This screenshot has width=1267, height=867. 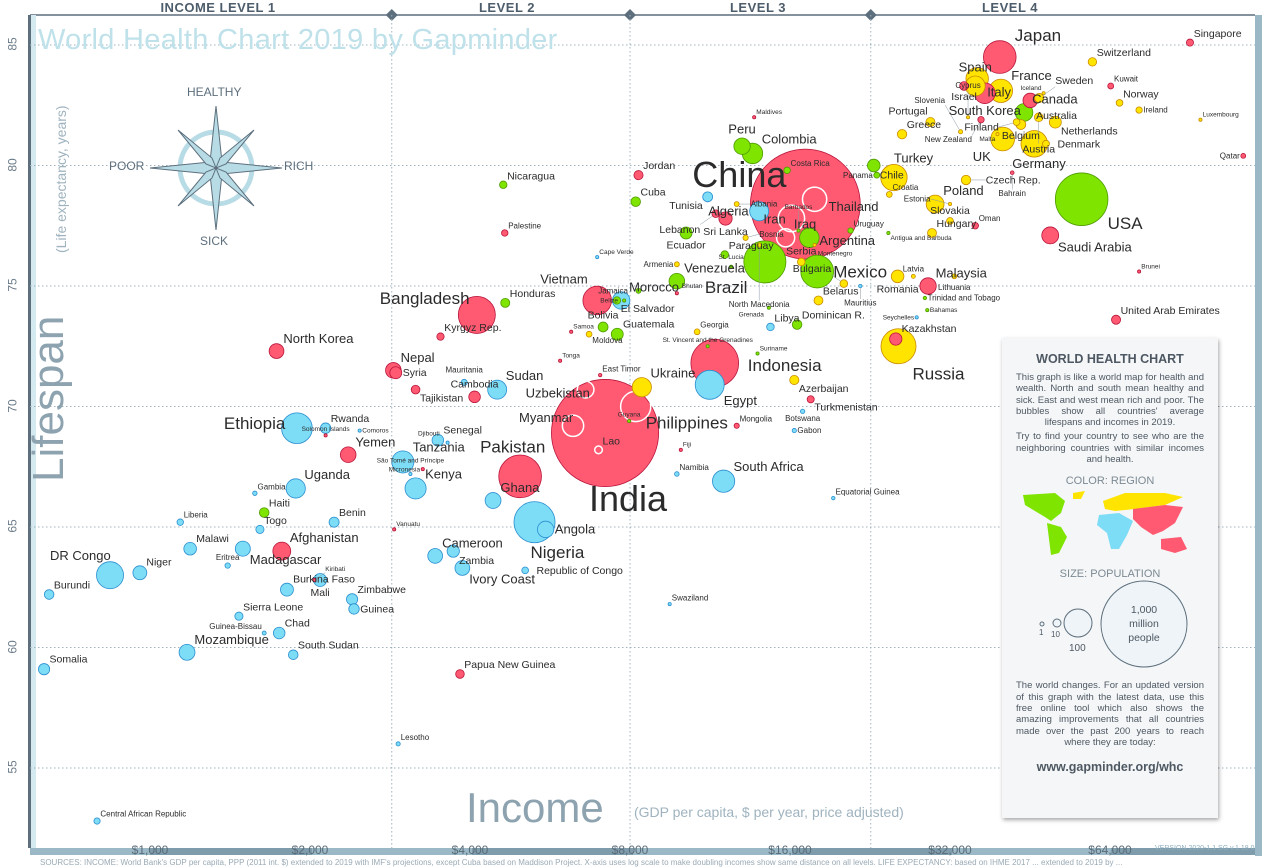 What do you see at coordinates (741, 129) in the screenshot?
I see `country-label: Peru` at bounding box center [741, 129].